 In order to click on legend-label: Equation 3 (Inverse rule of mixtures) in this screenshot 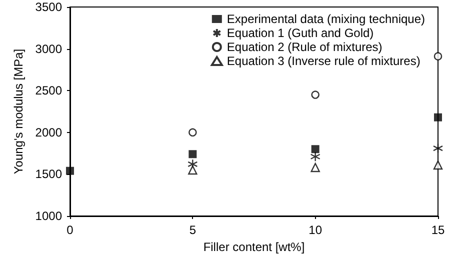, I will do `click(323, 61)`.